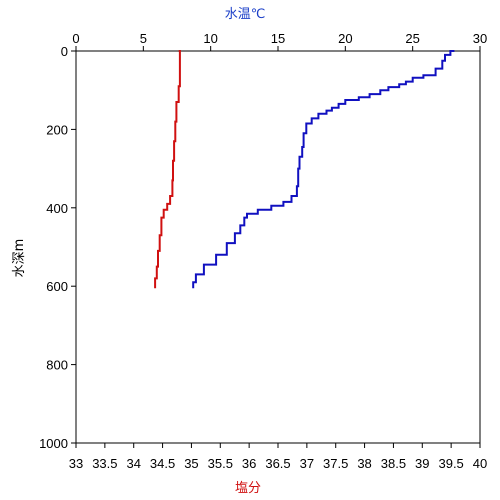 The image size is (500, 500). Describe the element at coordinates (307, 463) in the screenshot. I see `bottom-tick-label: 37` at that location.